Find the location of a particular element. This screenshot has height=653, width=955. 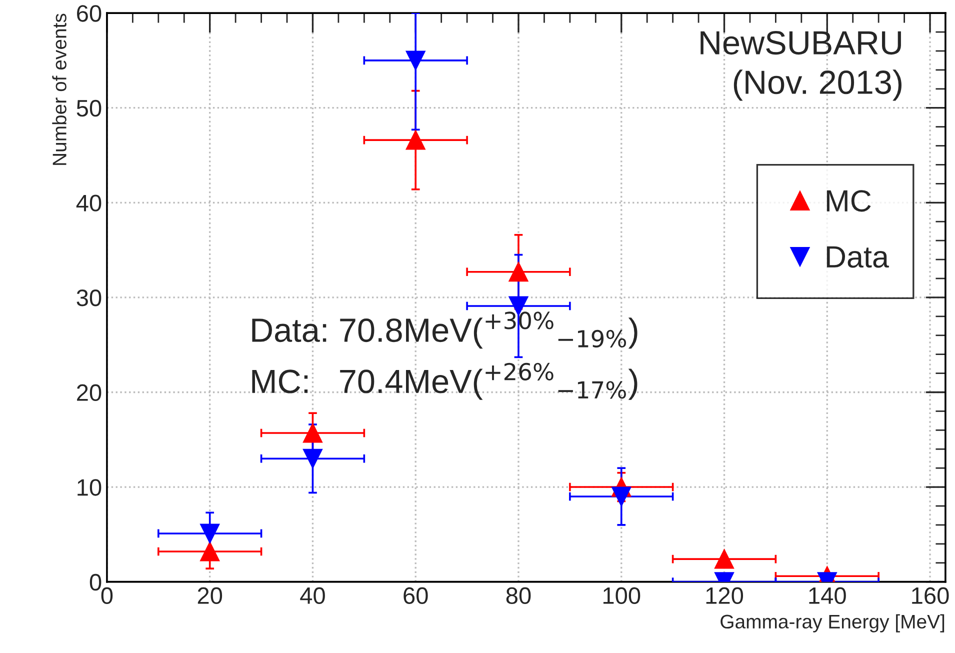

y-tick-label: 60 is located at coordinates (89, 13).